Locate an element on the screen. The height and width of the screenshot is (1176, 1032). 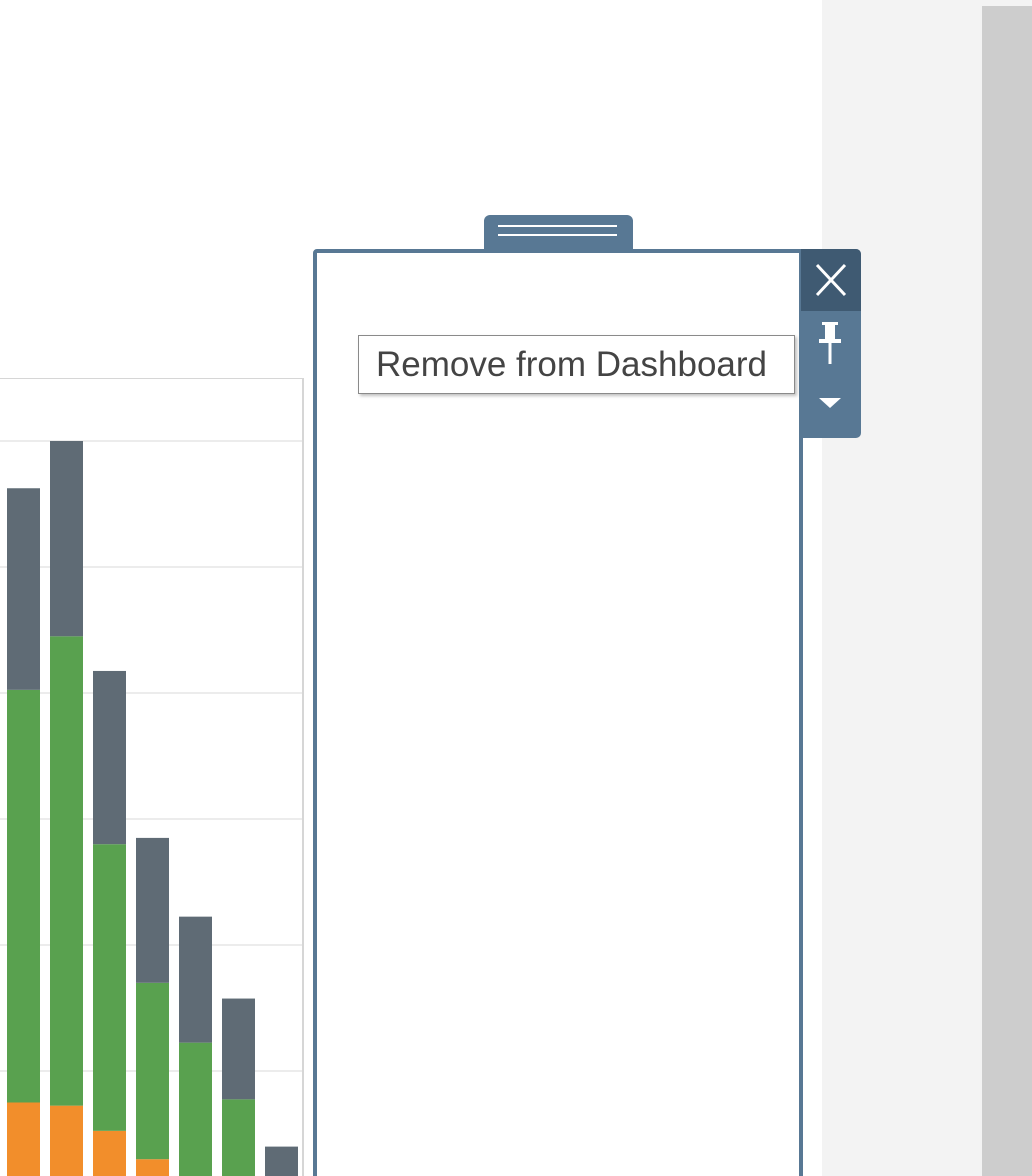
pin-icon is located at coordinates (830, 343).